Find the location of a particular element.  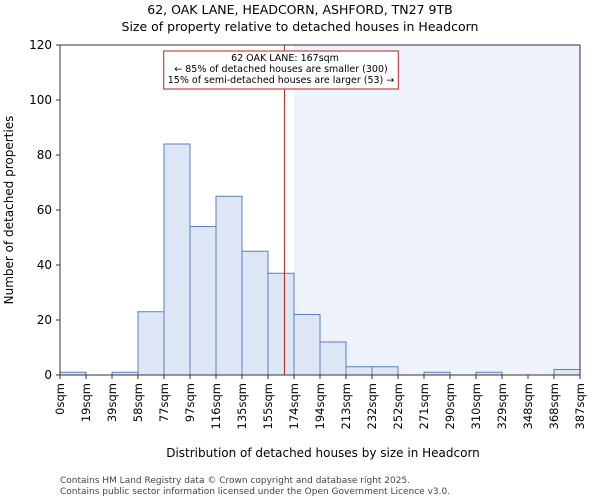

y-tick-label-60: 60 is located at coordinates (44, 210).